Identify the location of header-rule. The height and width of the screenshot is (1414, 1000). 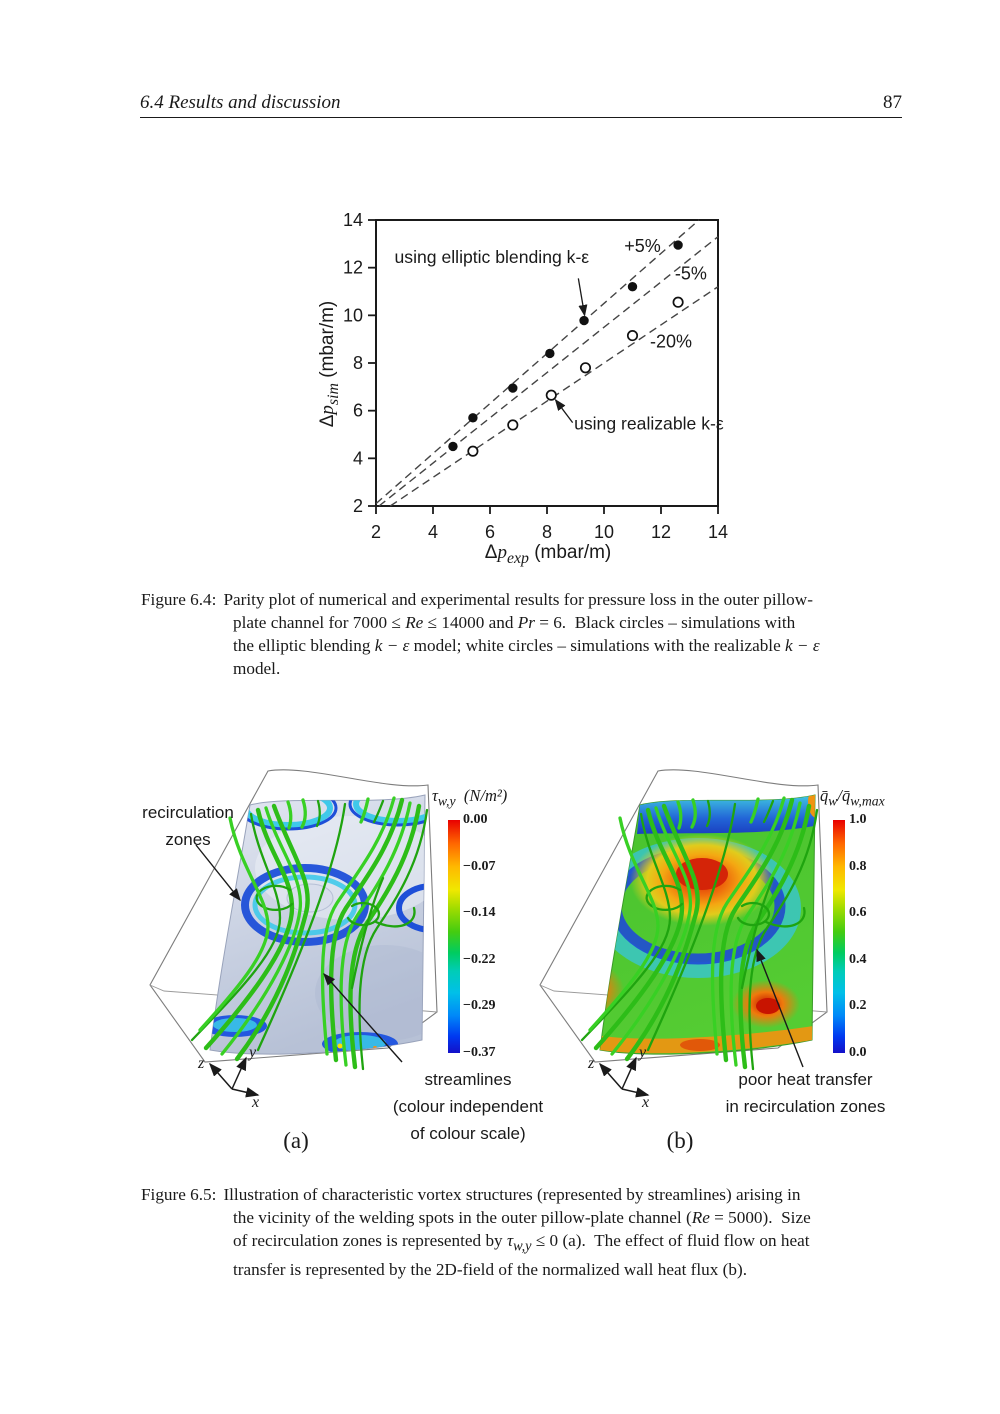
(521, 117).